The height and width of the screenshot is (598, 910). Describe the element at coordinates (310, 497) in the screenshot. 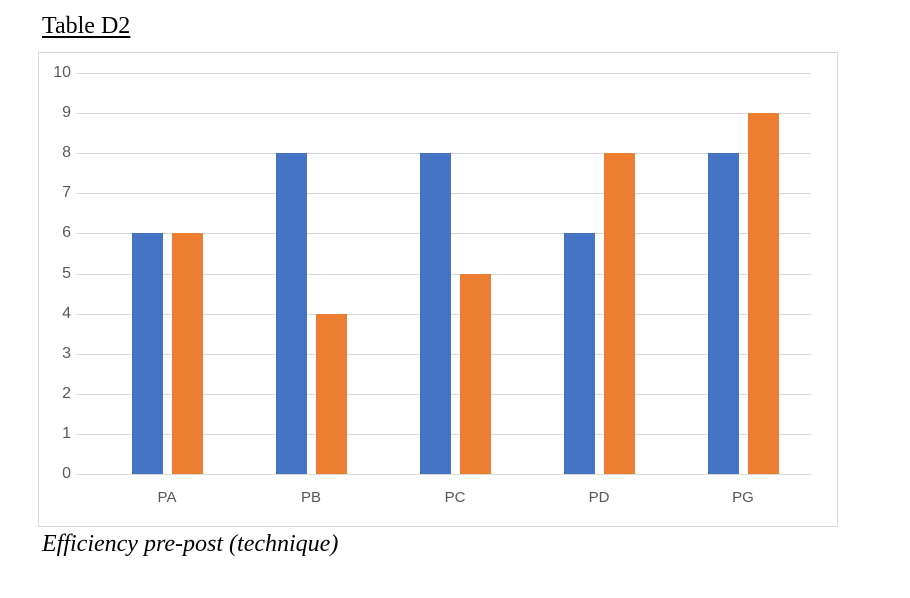

I see `x-axis-tick-label-pb: PB` at that location.